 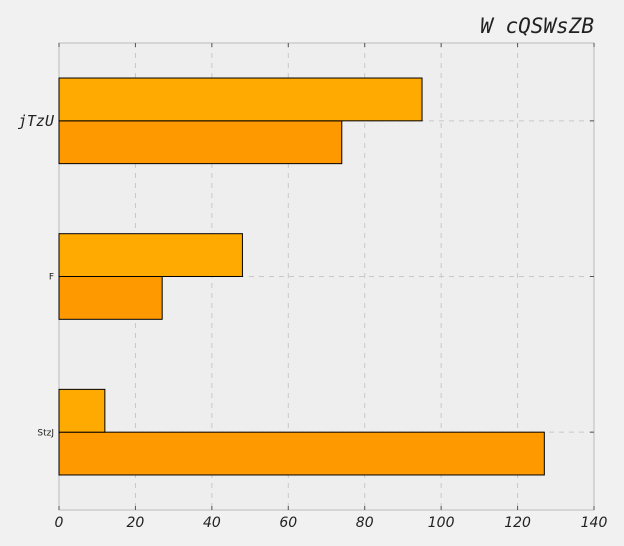 What do you see at coordinates (212, 523) in the screenshot?
I see `x-tick-label: 40` at bounding box center [212, 523].